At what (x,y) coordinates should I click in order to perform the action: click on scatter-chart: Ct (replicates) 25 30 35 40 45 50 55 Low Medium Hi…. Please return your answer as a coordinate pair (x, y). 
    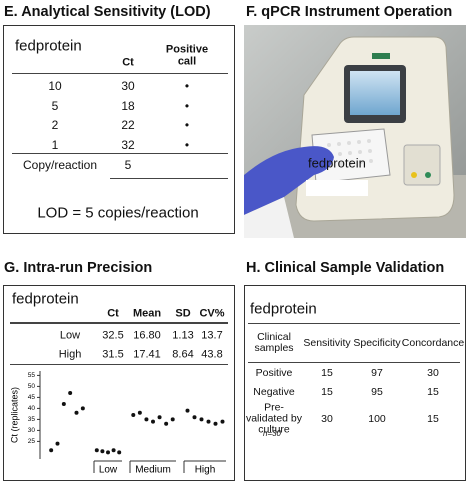
    Looking at the image, I should click on (117, 423).